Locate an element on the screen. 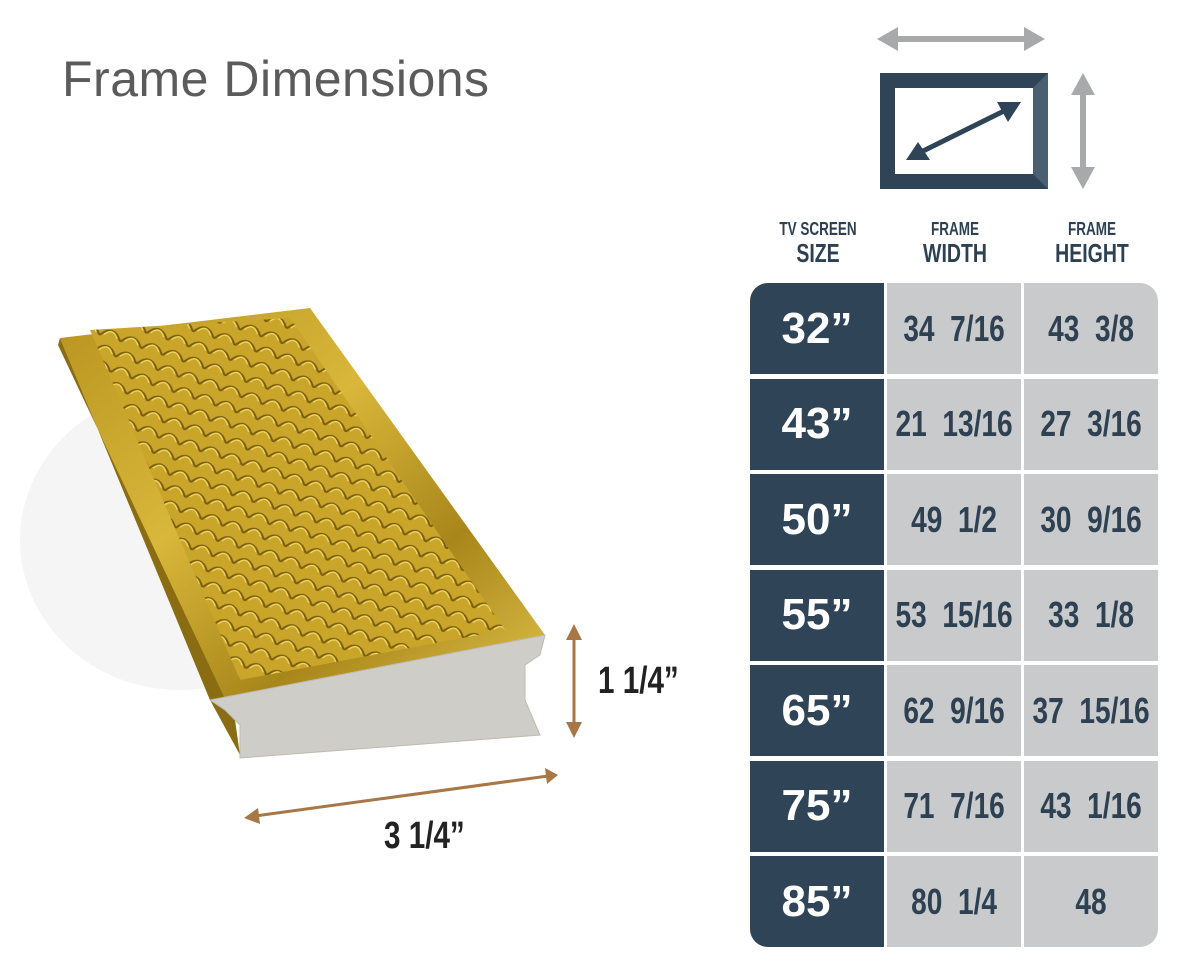  tv-size-cell-text: 75” is located at coordinates (817, 805).